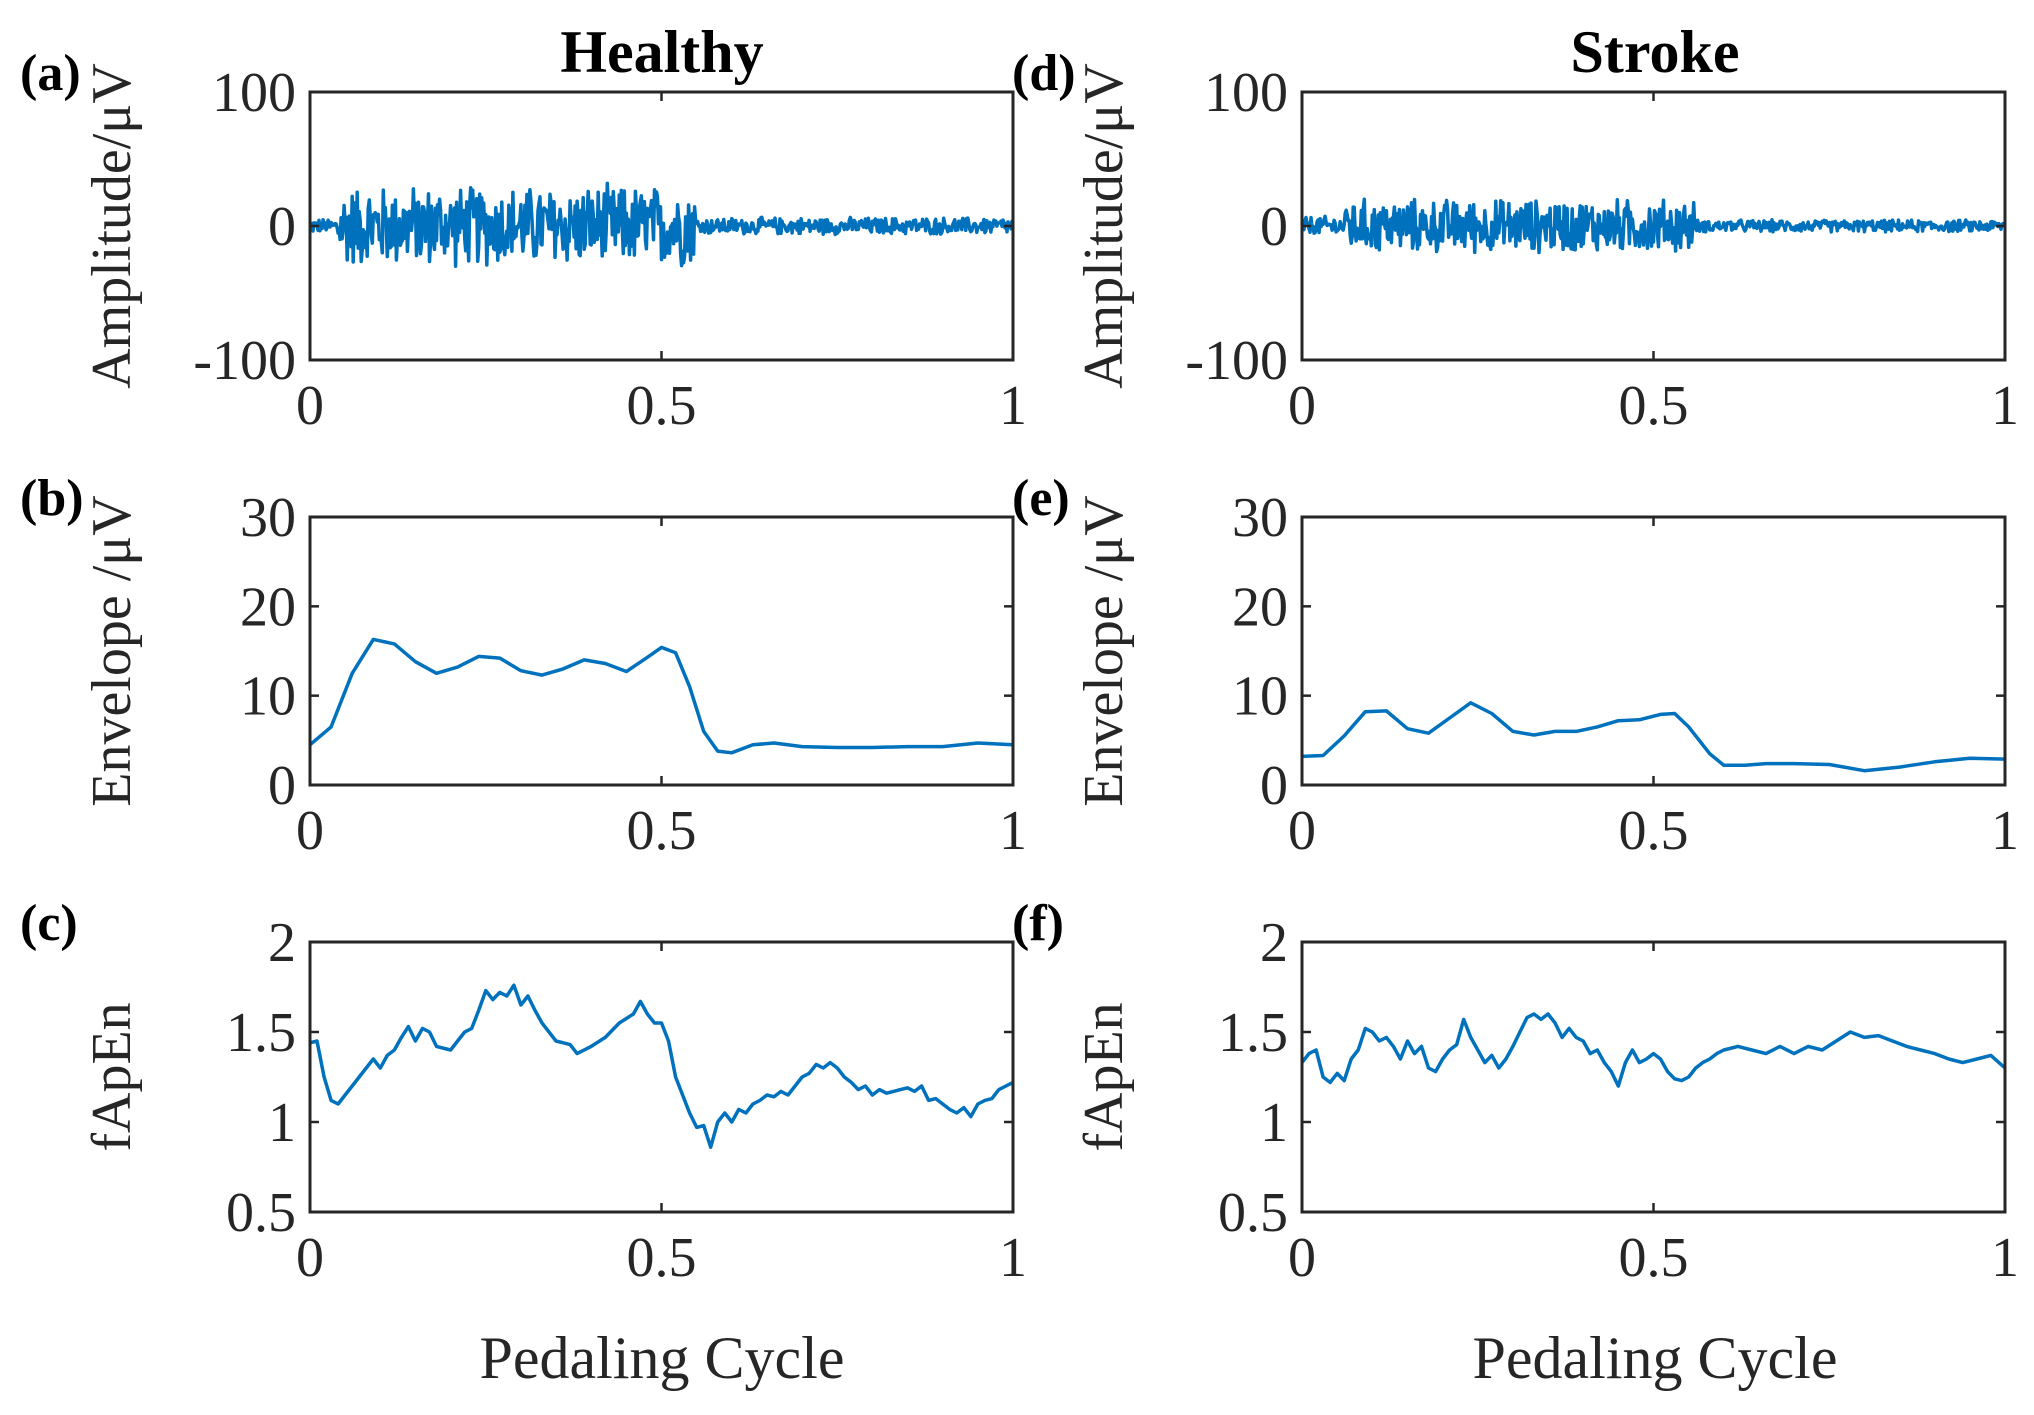  Describe the element at coordinates (112, 651) in the screenshot. I see `y-axis-label-b: Envelope /μV` at that location.